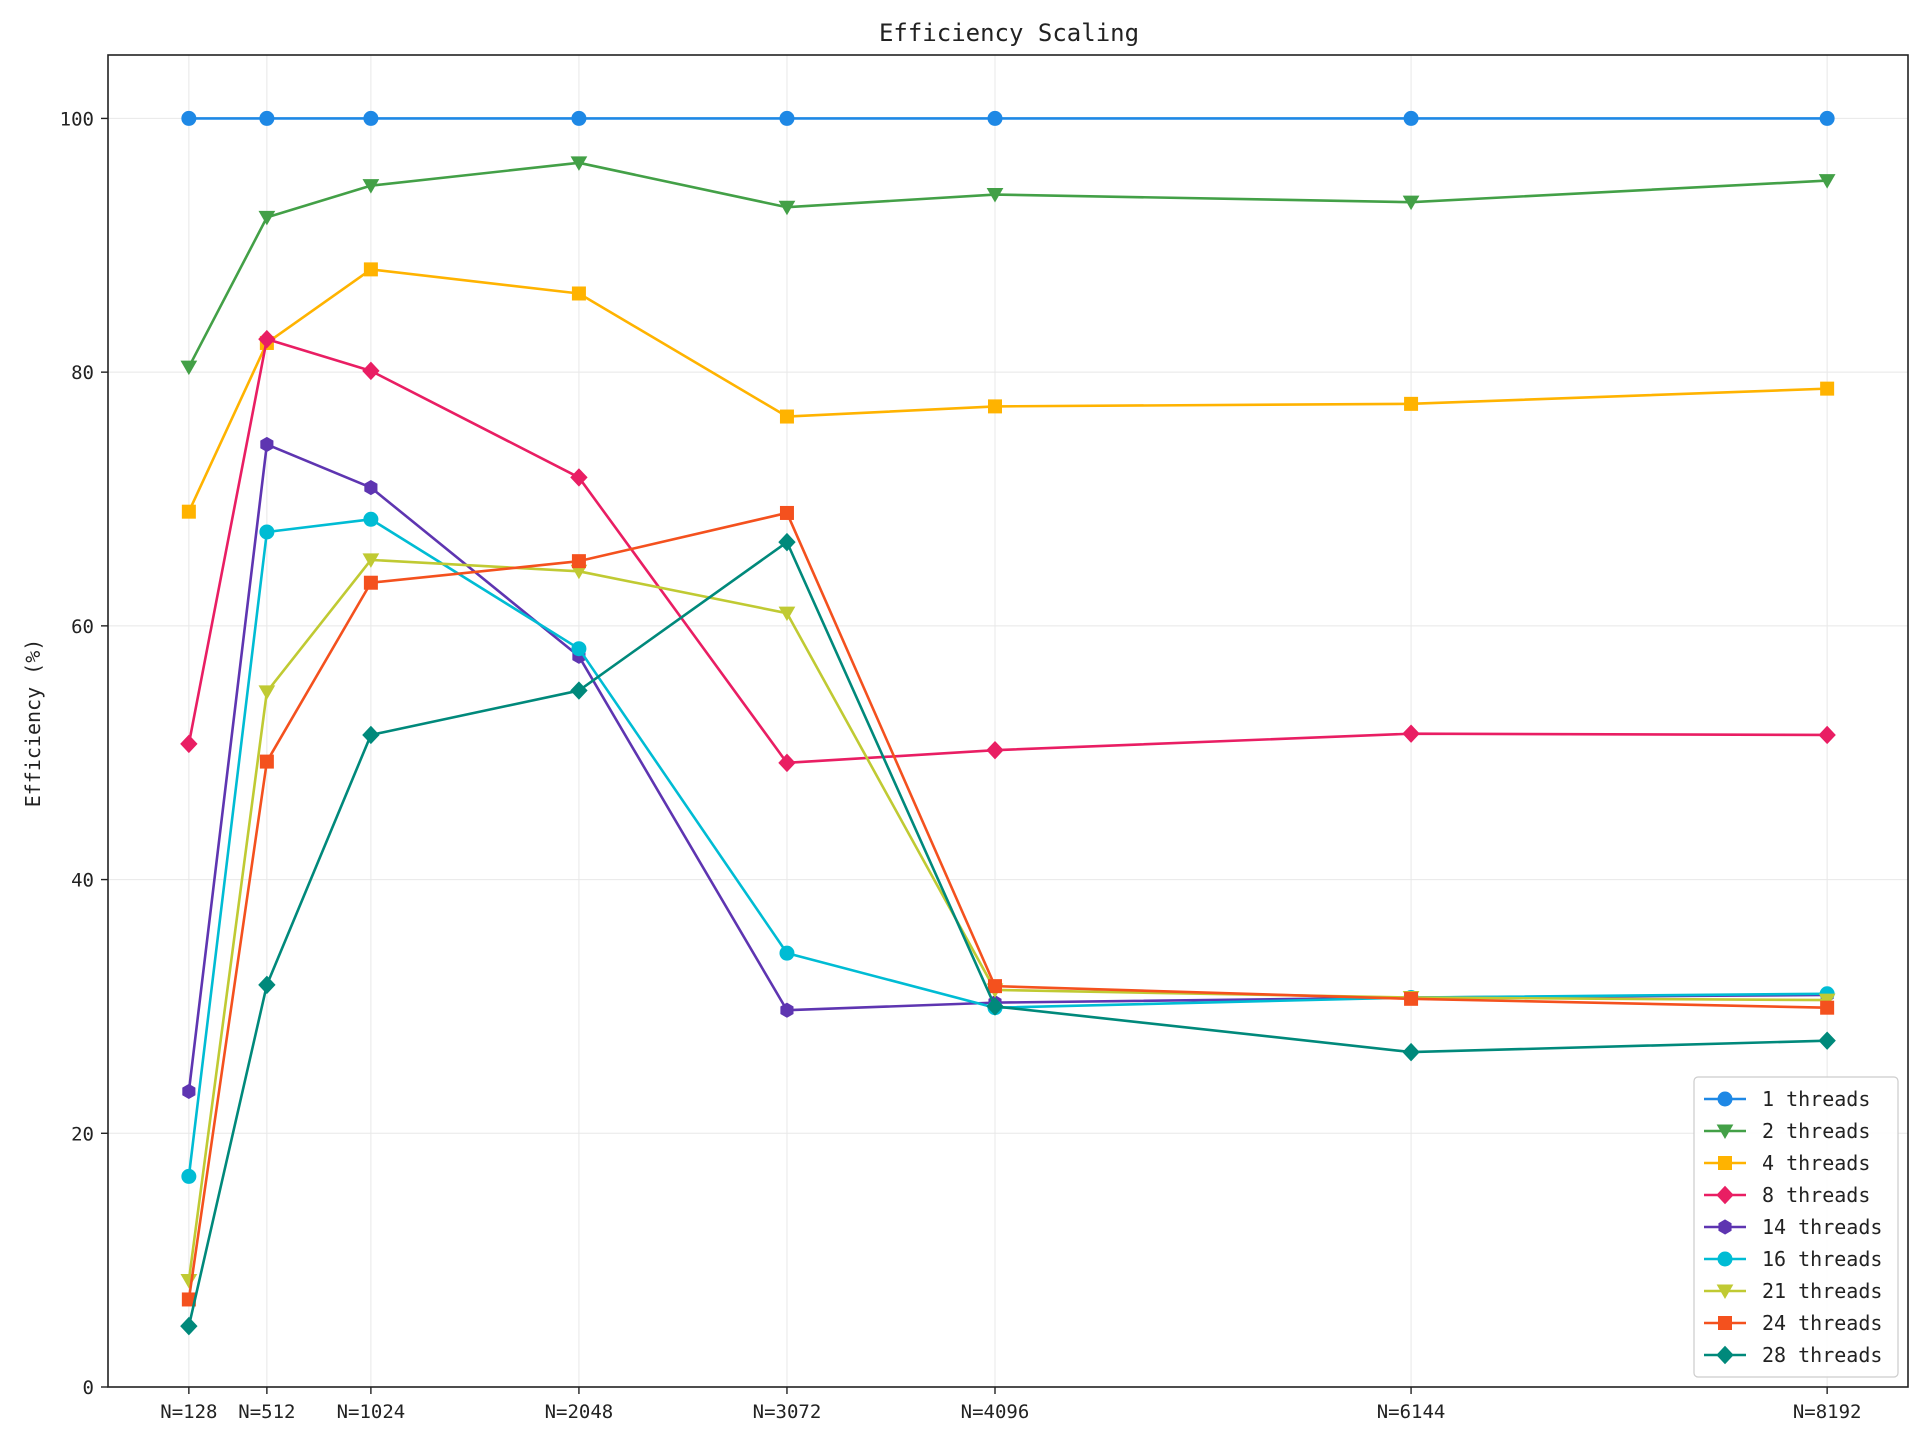 This screenshot has width=1920, height=1440. Describe the element at coordinates (88, 1388) in the screenshot. I see `y-tick-label: 0` at that location.